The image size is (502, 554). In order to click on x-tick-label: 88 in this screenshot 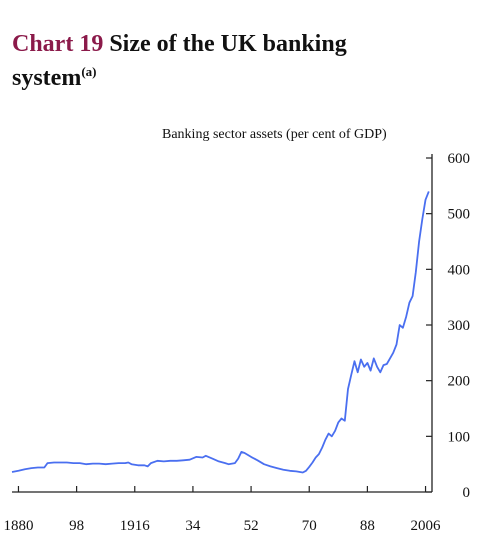, I will do `click(367, 526)`.